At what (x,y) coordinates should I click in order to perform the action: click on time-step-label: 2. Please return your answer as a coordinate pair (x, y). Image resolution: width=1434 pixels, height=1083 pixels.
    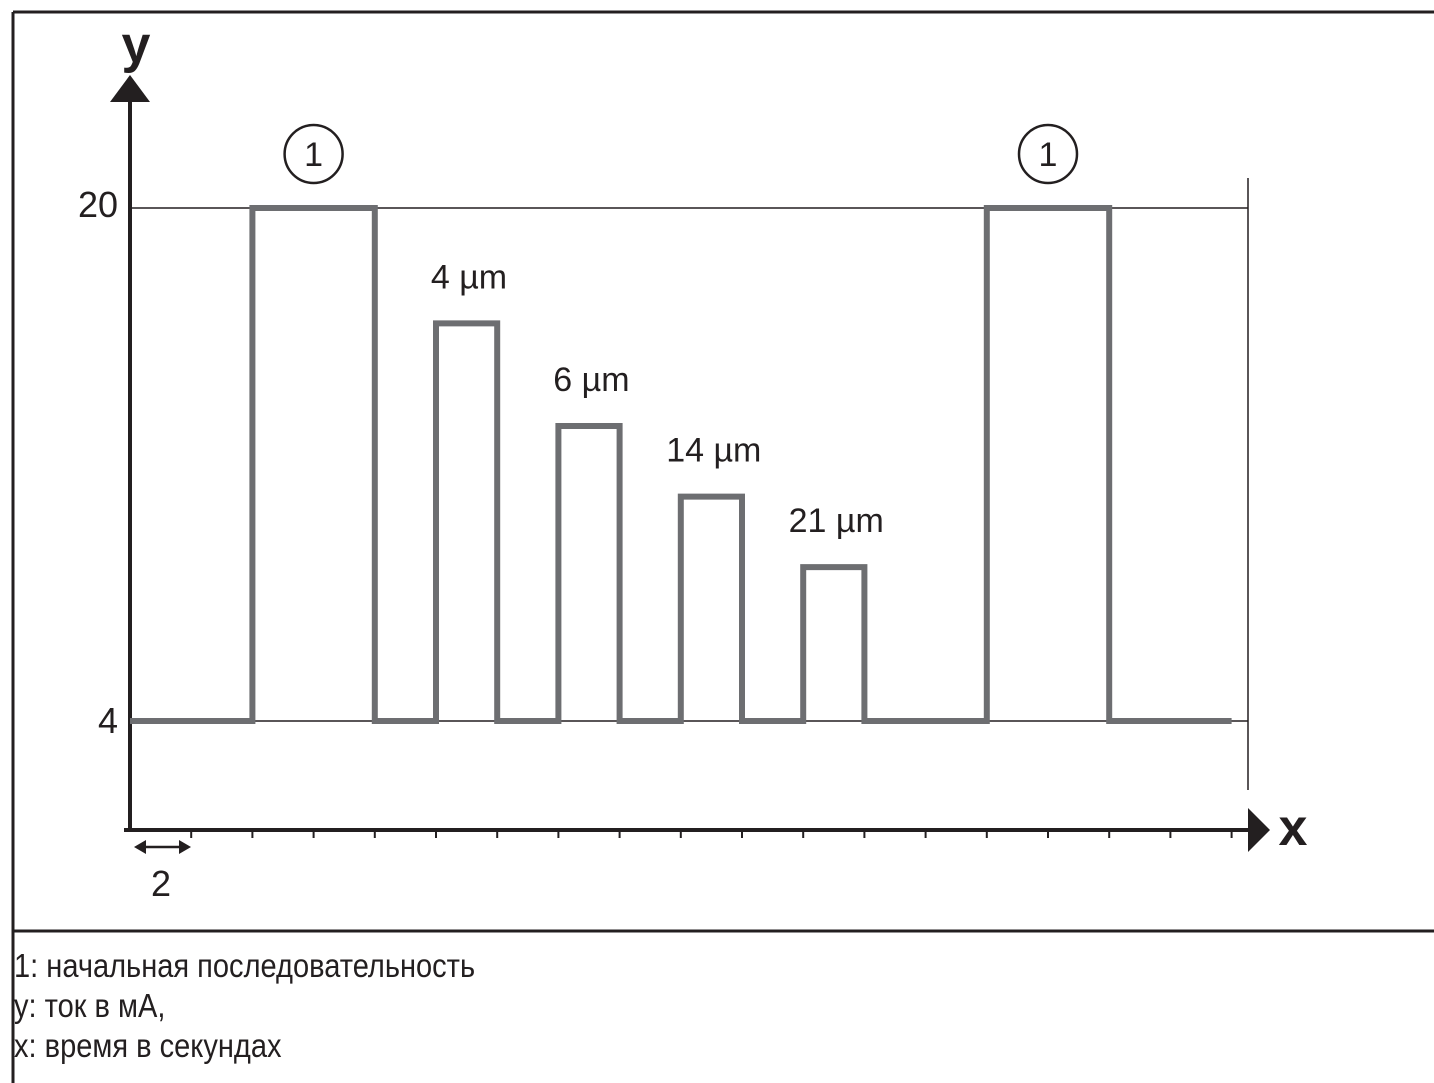
    Looking at the image, I should click on (161, 883).